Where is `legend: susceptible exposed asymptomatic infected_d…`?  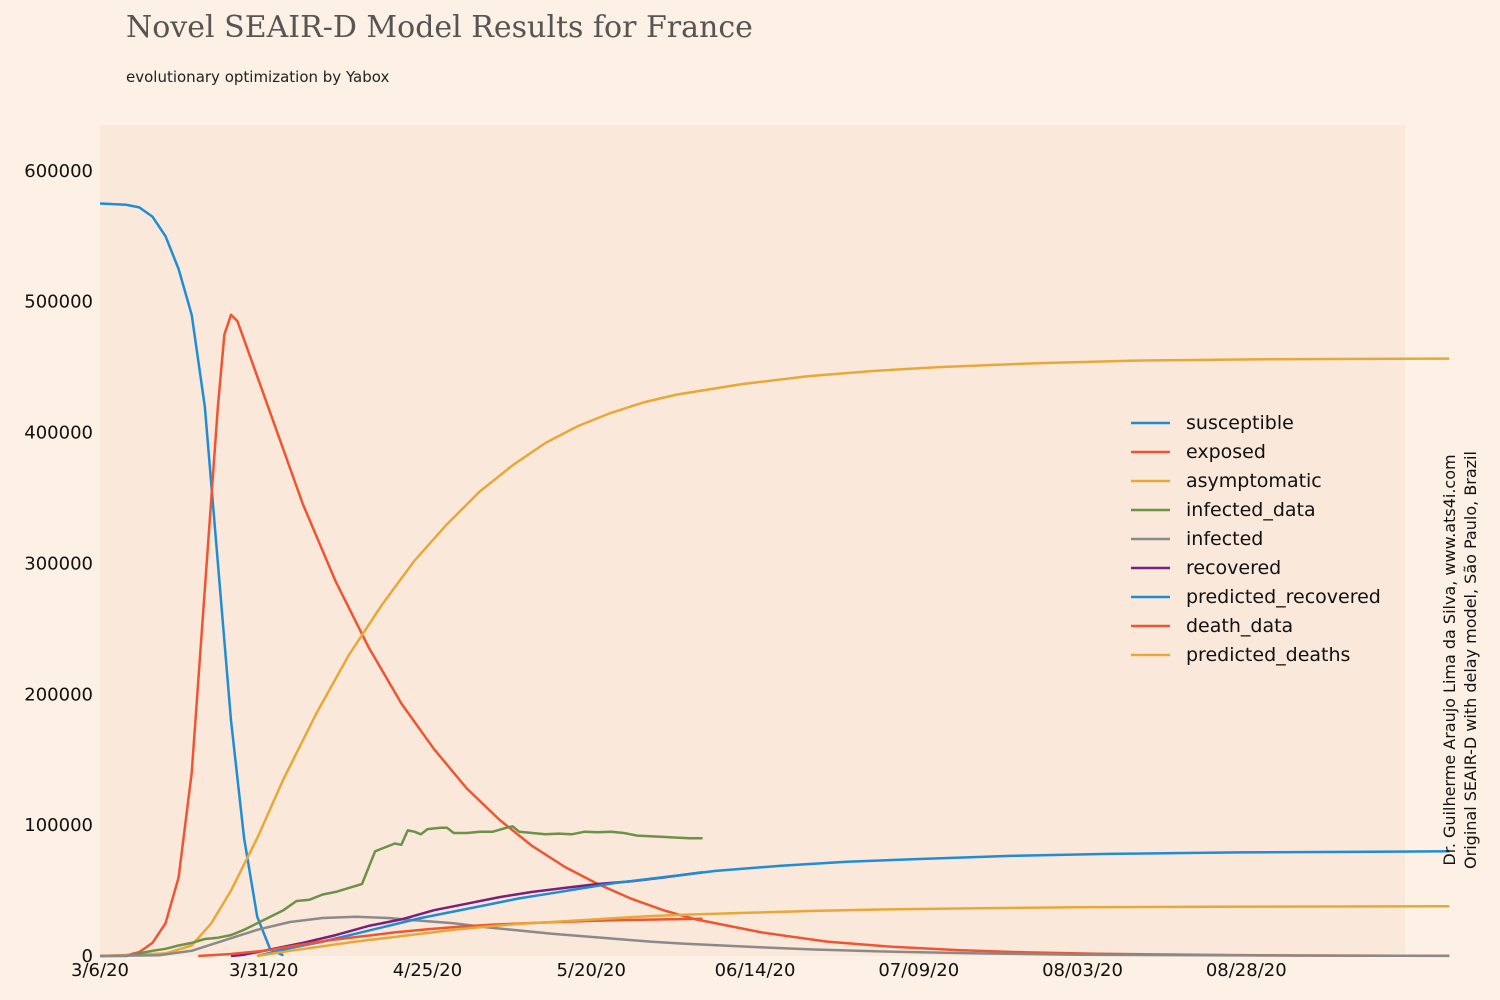 legend: susceptible exposed asymptomatic infected_d… is located at coordinates (1256, 539).